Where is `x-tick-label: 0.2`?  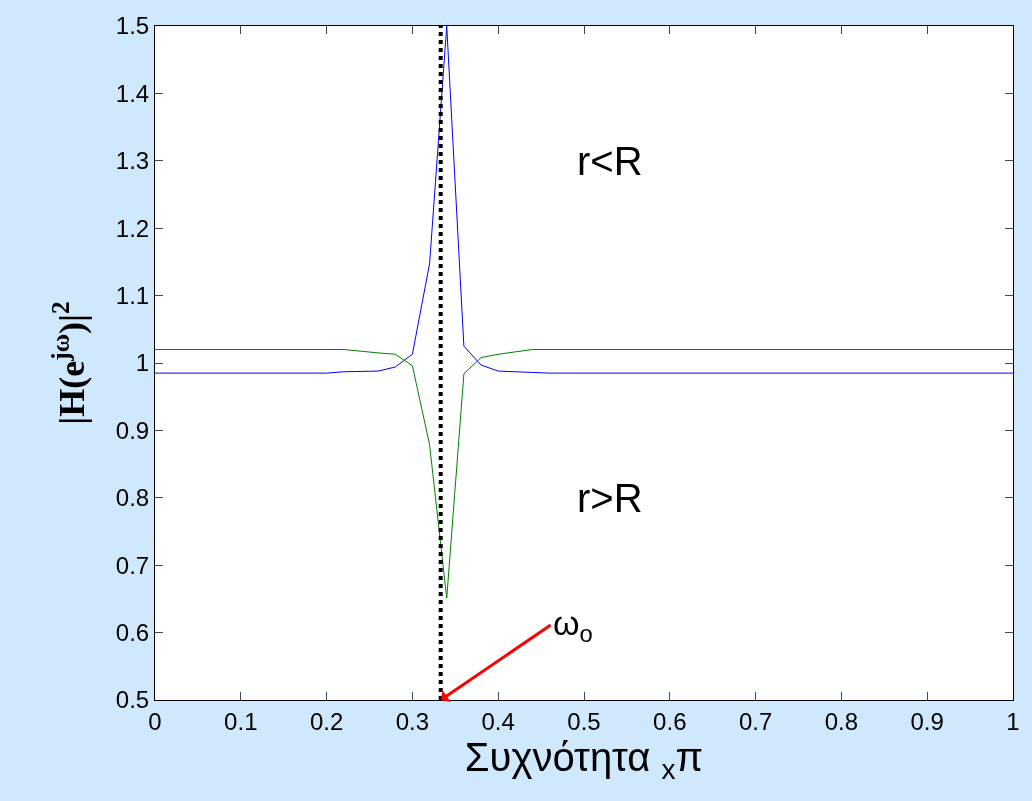
x-tick-label: 0.2 is located at coordinates (326, 721).